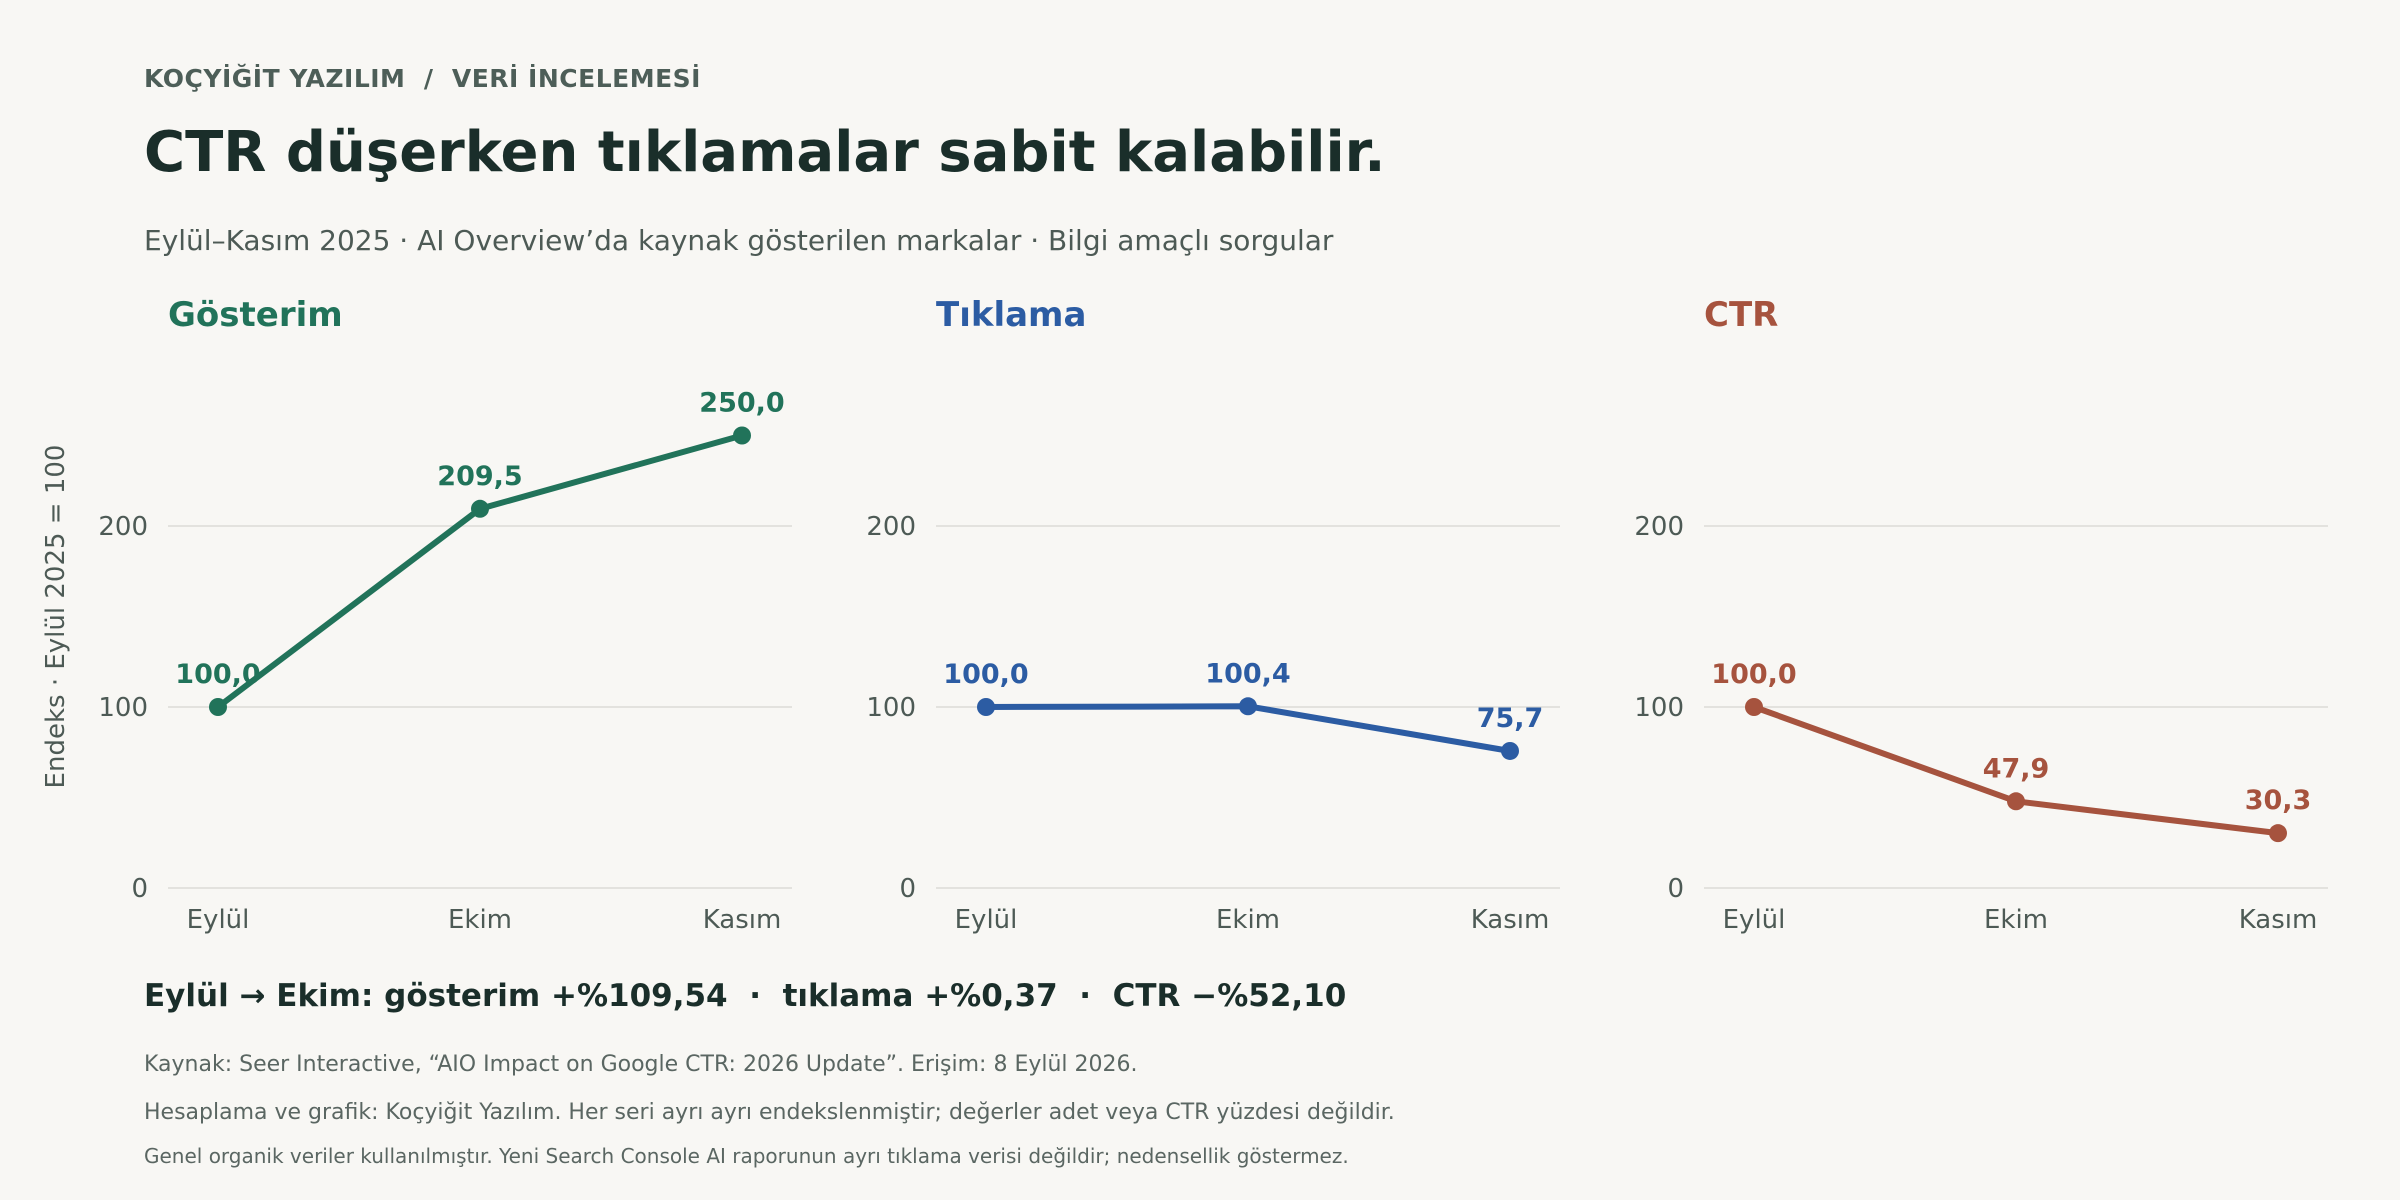  What do you see at coordinates (1741, 315) in the screenshot?
I see `panel-title: CTR` at bounding box center [1741, 315].